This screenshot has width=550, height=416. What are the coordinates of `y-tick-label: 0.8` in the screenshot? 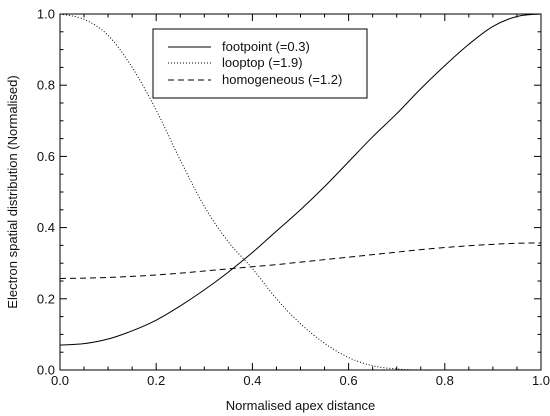 It's located at (46, 85).